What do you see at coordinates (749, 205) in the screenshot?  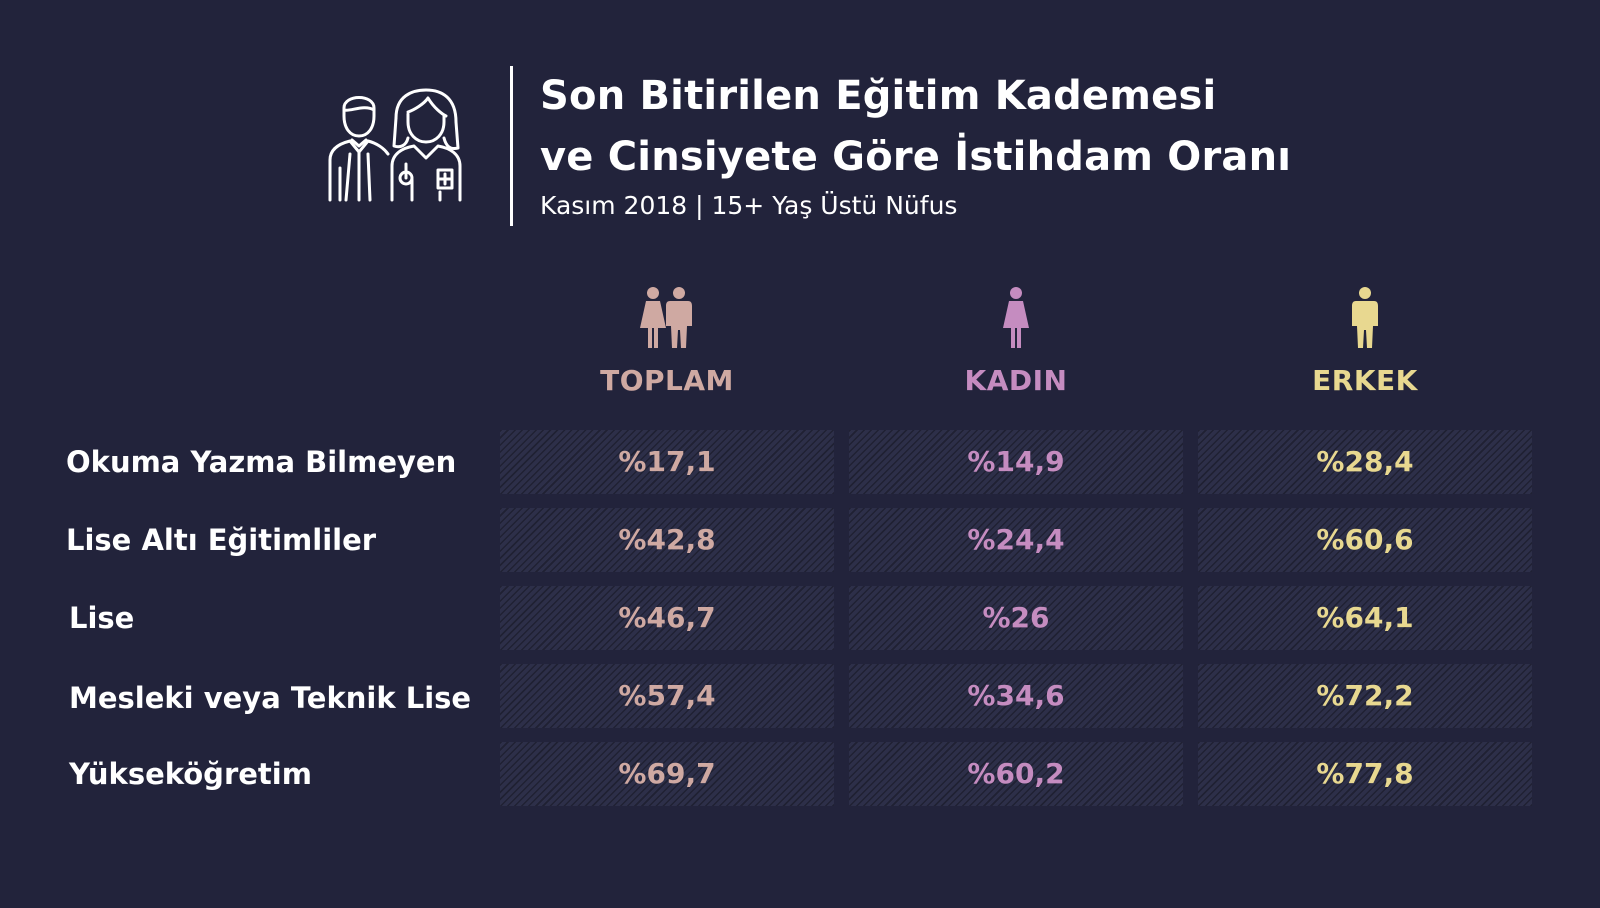 I see `subtitle: Kasım 2018 | 15+ Yaş Üstü Nüfus` at bounding box center [749, 205].